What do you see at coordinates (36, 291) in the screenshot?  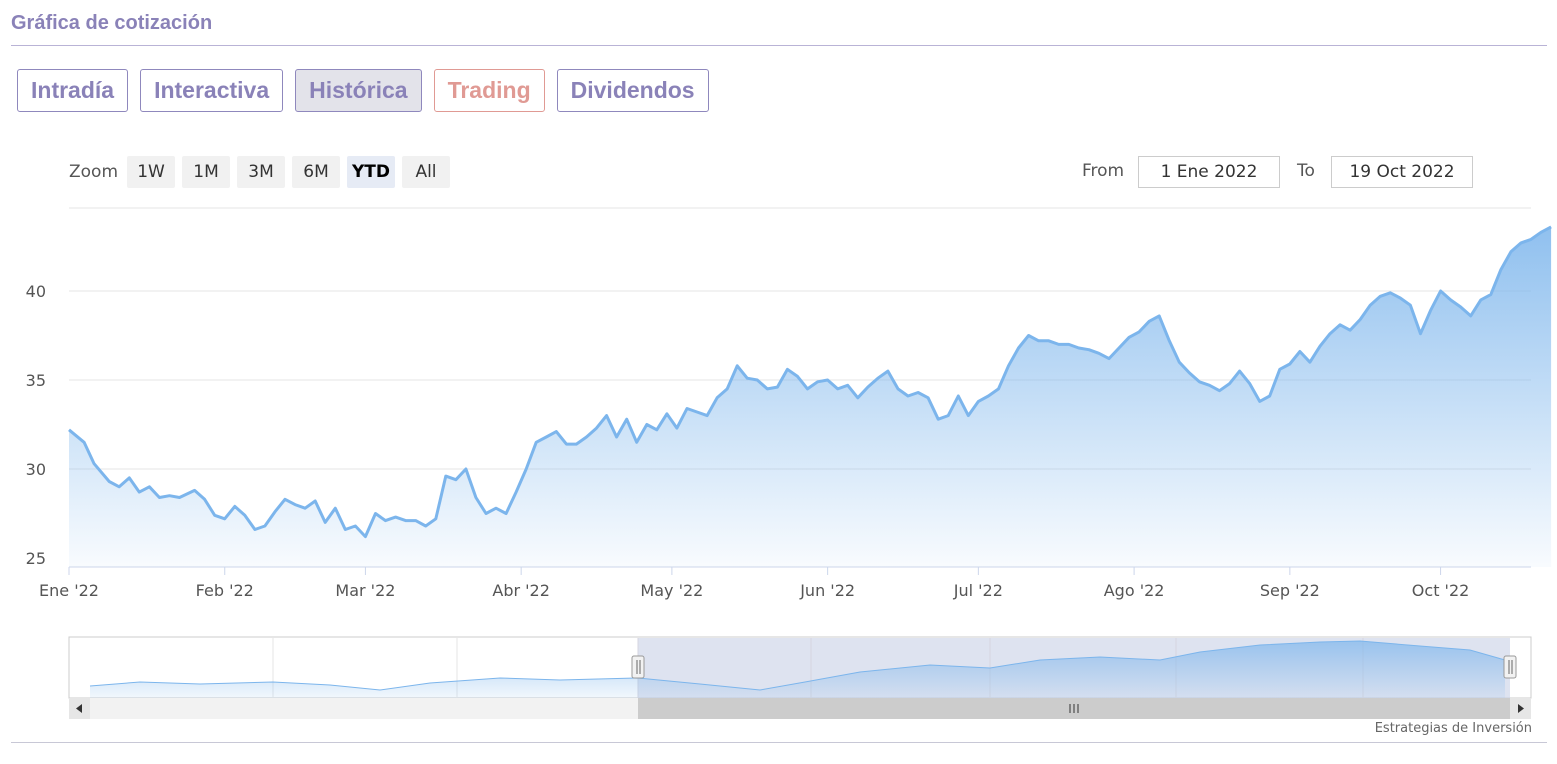 I see `y-tick-label: 40` at bounding box center [36, 291].